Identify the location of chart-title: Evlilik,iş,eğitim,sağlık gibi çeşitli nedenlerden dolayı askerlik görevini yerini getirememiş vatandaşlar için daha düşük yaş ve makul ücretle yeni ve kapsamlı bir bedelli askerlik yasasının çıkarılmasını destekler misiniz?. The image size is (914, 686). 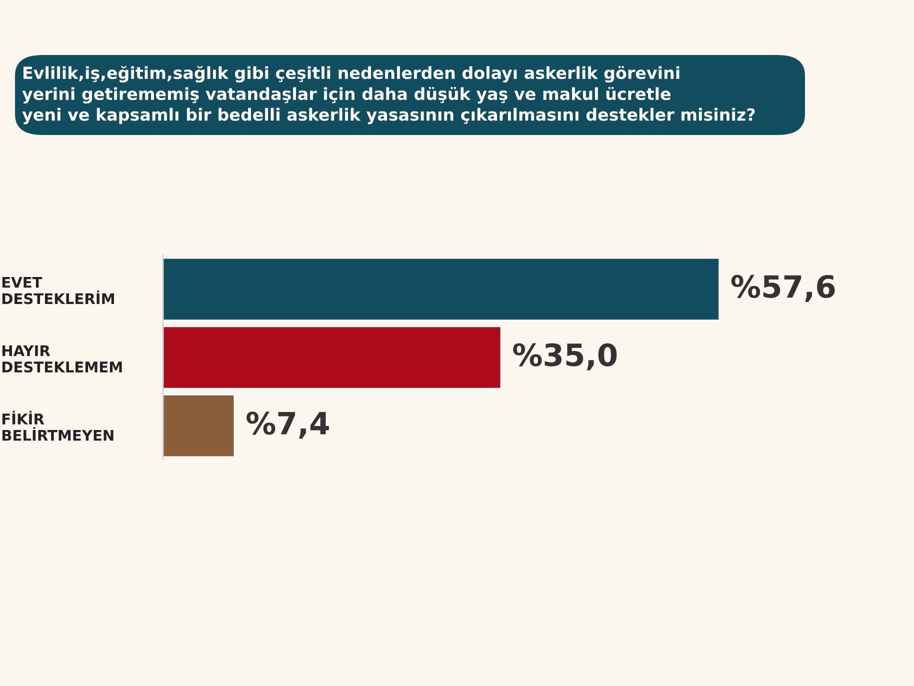
(388, 95).